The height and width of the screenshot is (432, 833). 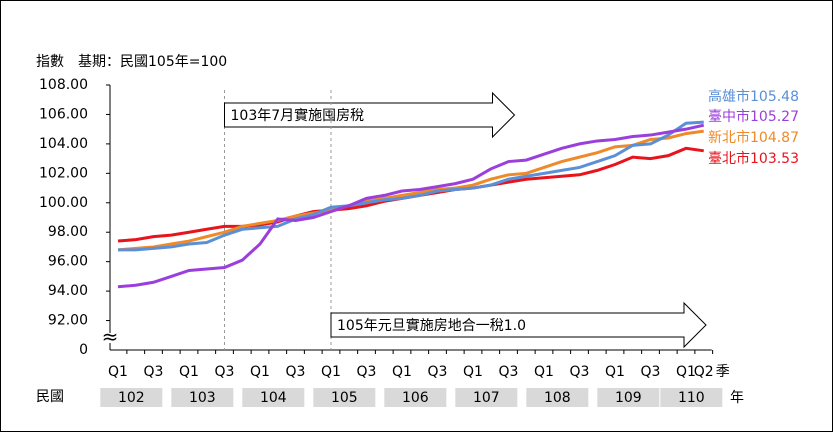 I want to click on series-value: 104.87, so click(x=774, y=138).